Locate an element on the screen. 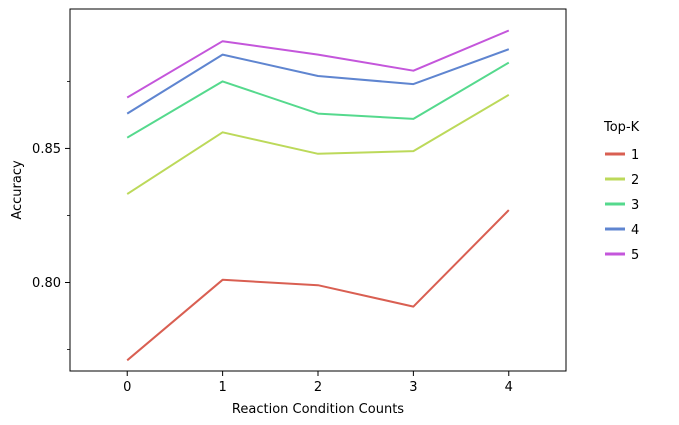 This screenshot has width=679, height=425. x-tick-label: 1 is located at coordinates (222, 387).